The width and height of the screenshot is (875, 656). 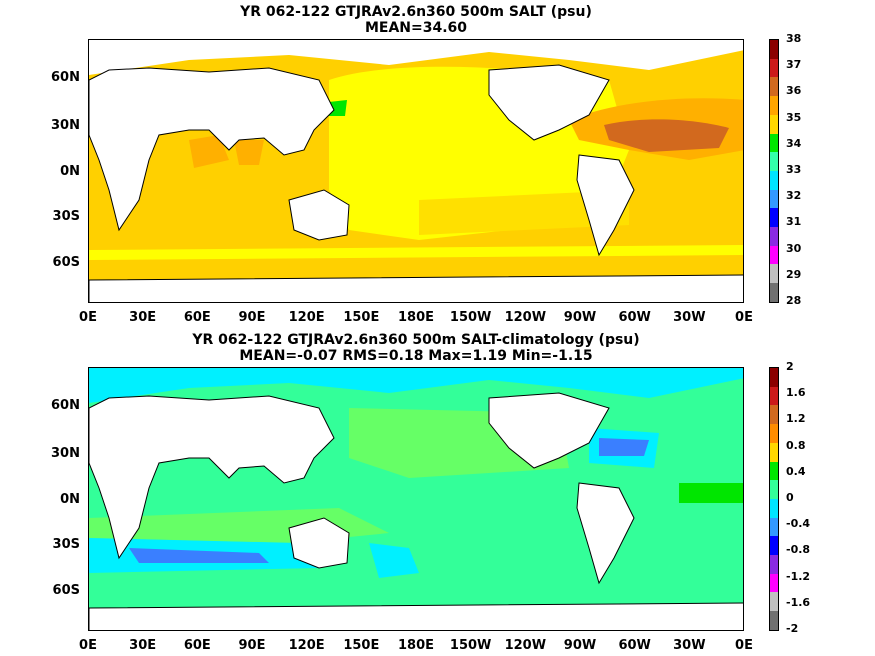 What do you see at coordinates (524, 212) in the screenshot?
I see `south-pacific-band` at bounding box center [524, 212].